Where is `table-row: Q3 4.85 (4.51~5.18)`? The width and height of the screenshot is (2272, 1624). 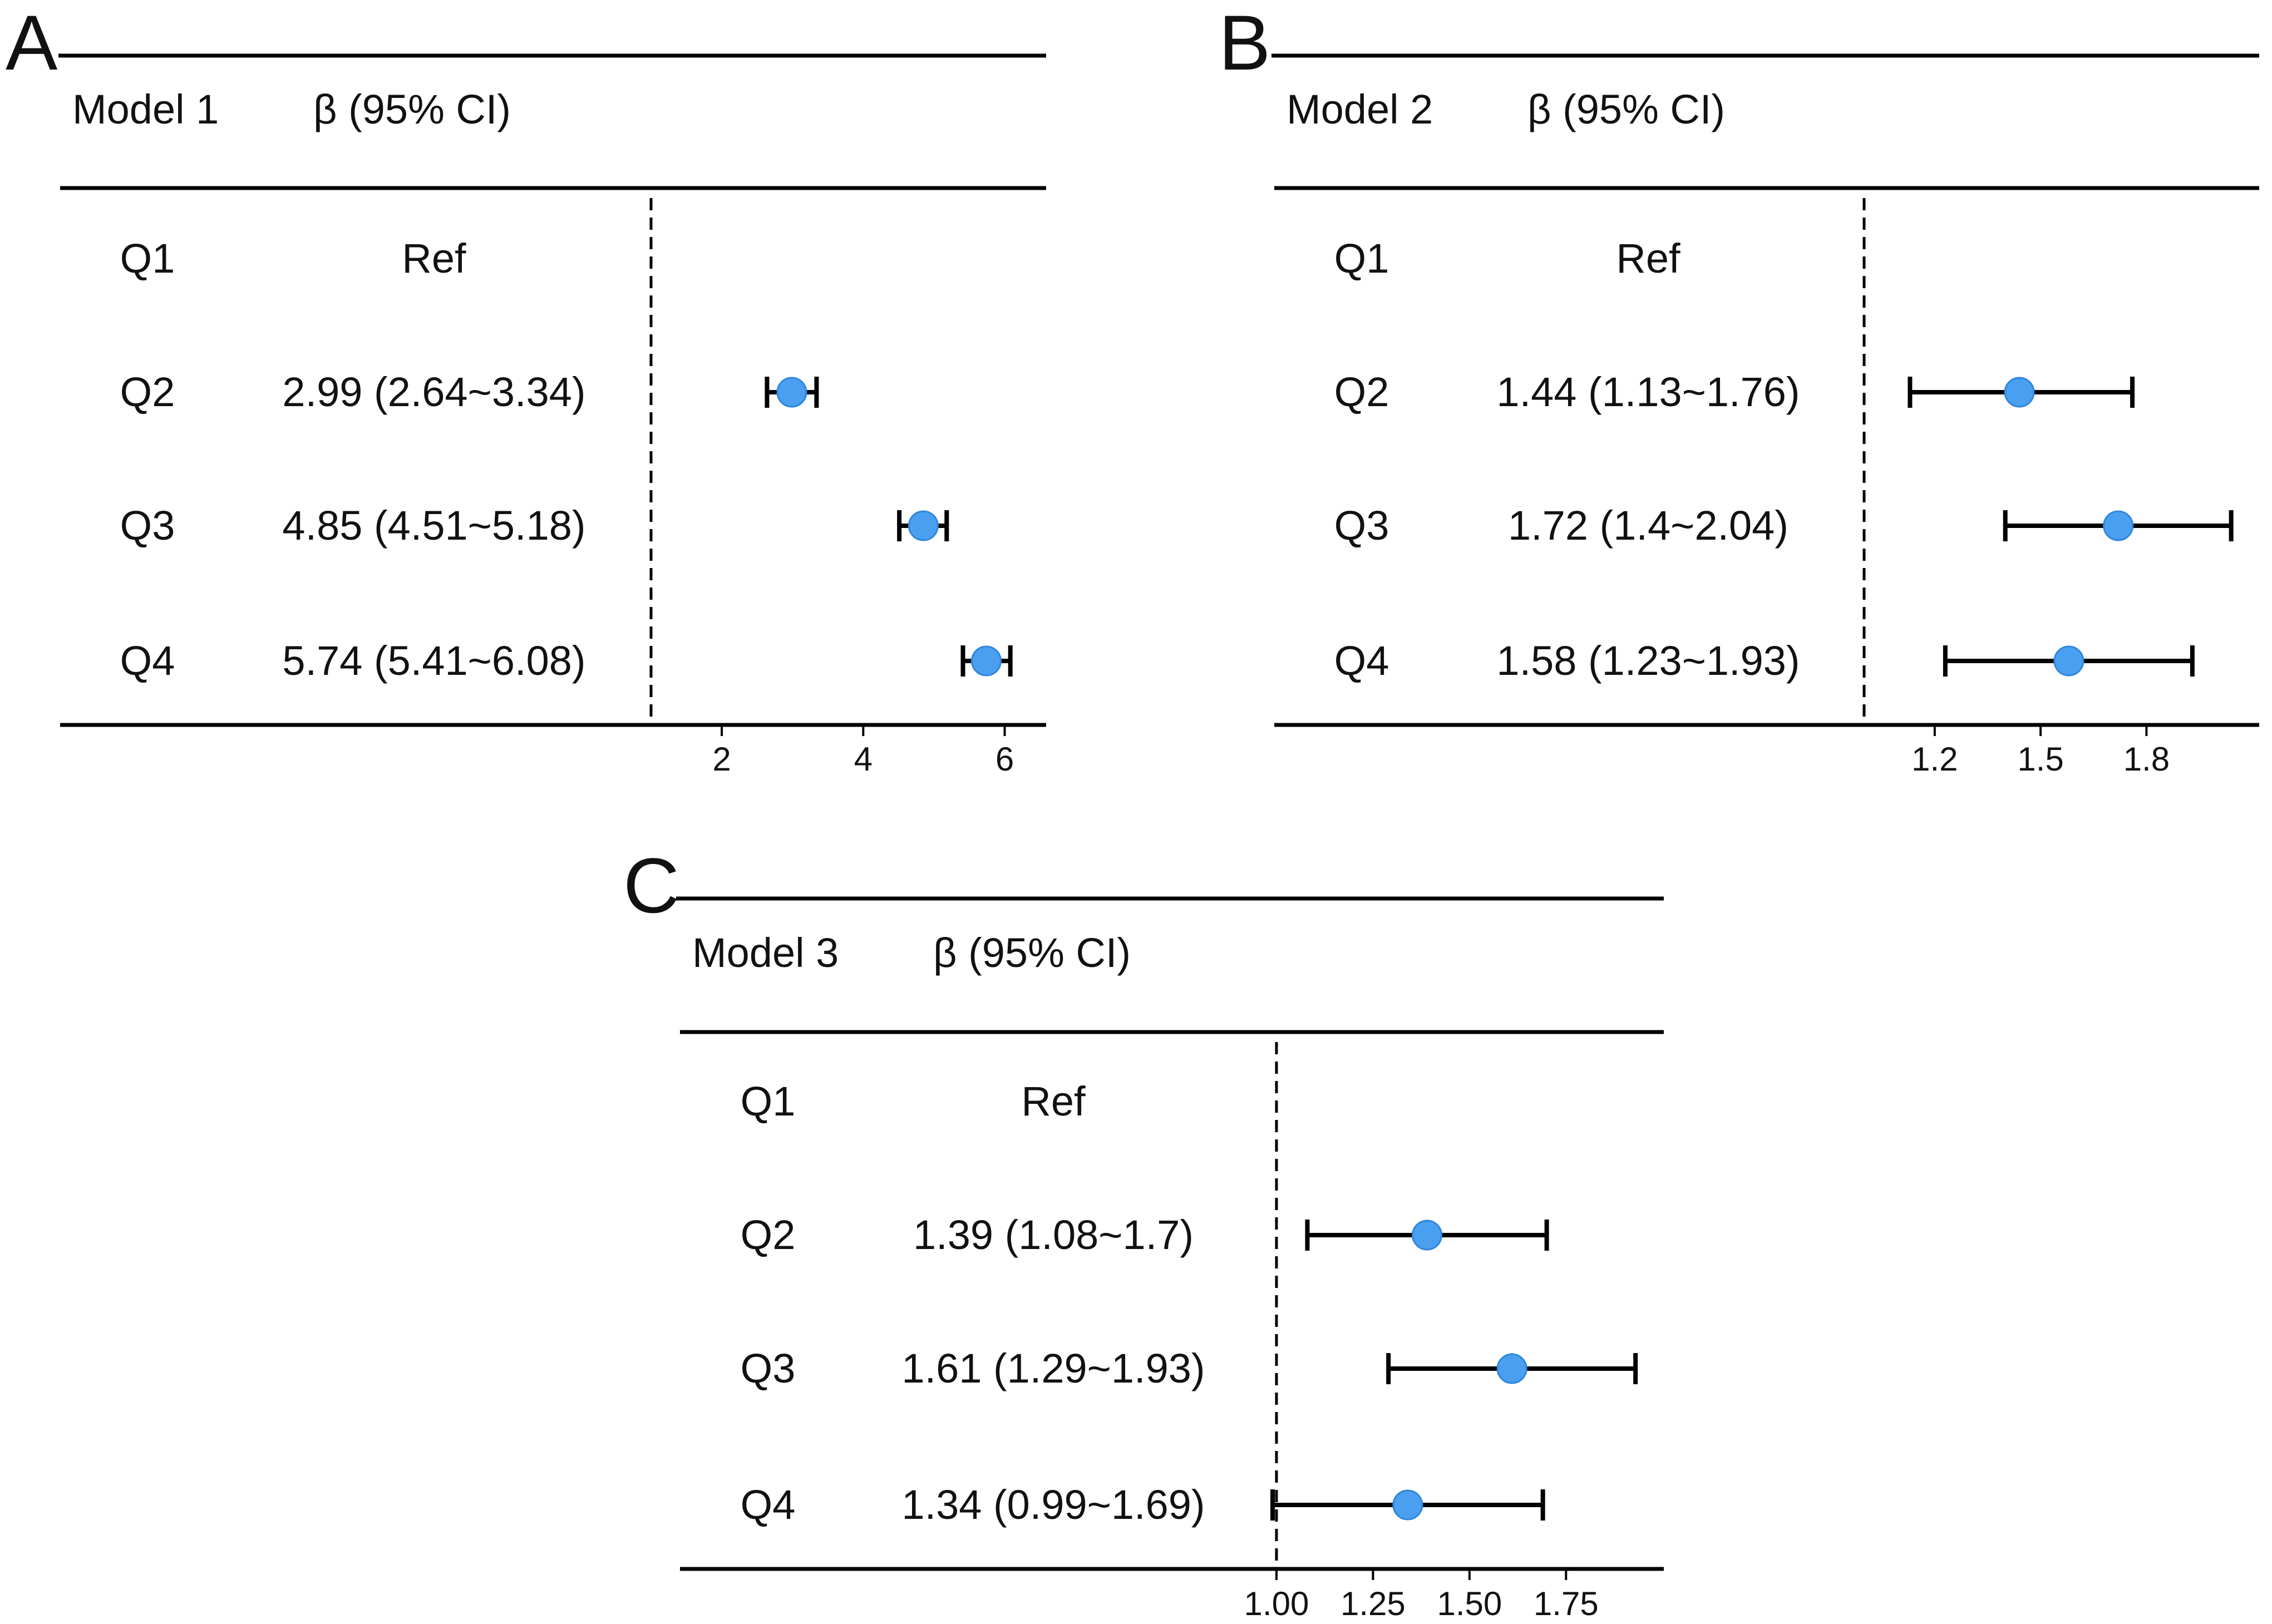
table-row: Q3 4.85 (4.51~5.18) is located at coordinates (534, 525).